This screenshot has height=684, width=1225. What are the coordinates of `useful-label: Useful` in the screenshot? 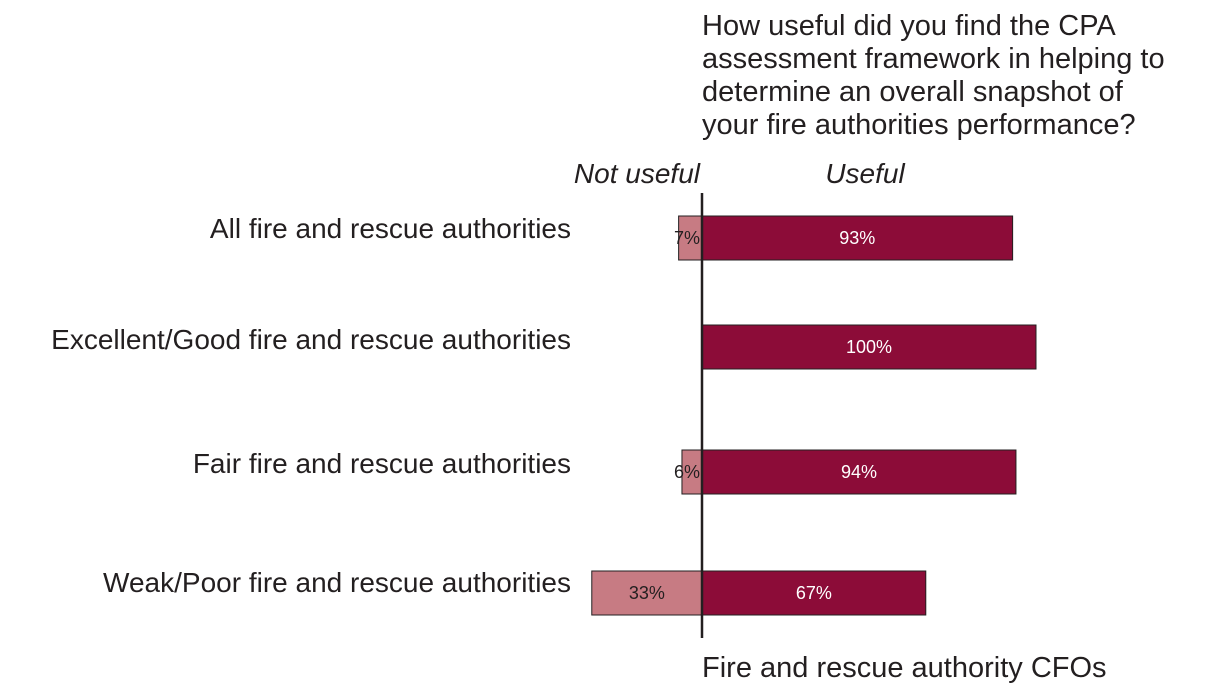 It's located at (865, 173).